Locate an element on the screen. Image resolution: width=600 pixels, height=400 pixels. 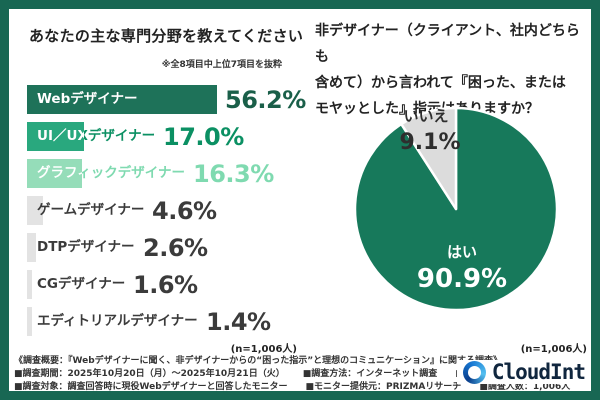
survey-detail-item: ■調査方法：インターネット調査 is located at coordinates (370, 374).